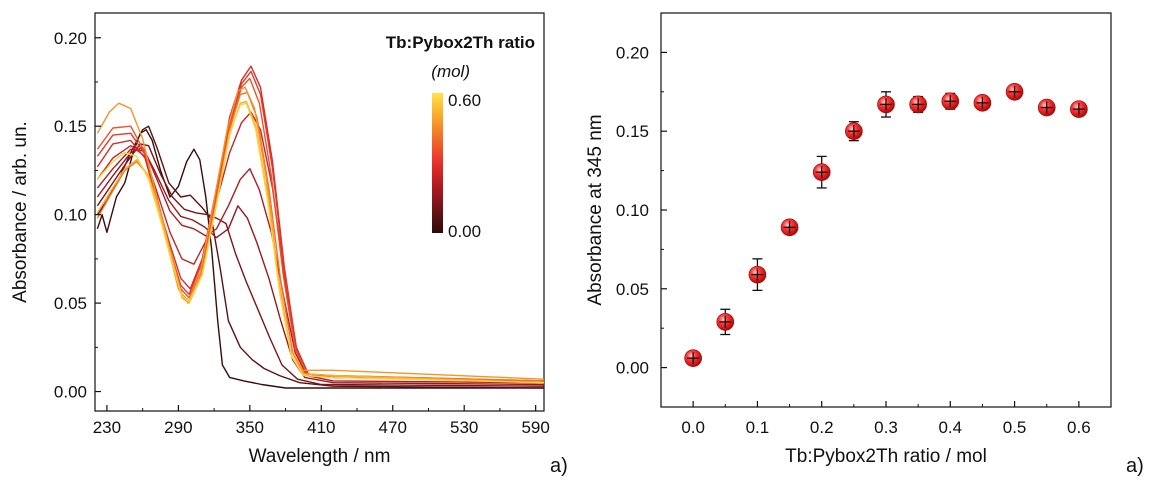  I want to click on left-x-tick-label: 590, so click(535, 427).